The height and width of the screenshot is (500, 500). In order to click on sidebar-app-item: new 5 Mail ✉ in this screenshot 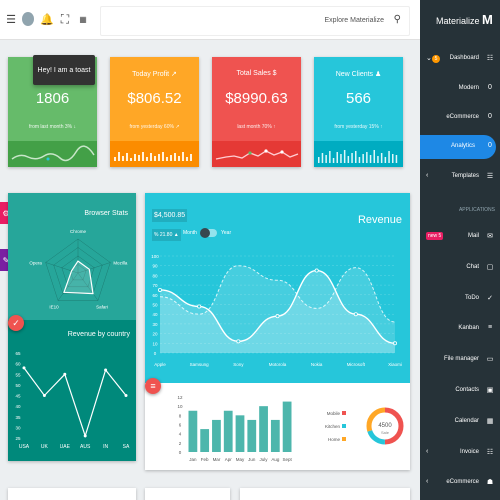, I will do `click(460, 237)`.